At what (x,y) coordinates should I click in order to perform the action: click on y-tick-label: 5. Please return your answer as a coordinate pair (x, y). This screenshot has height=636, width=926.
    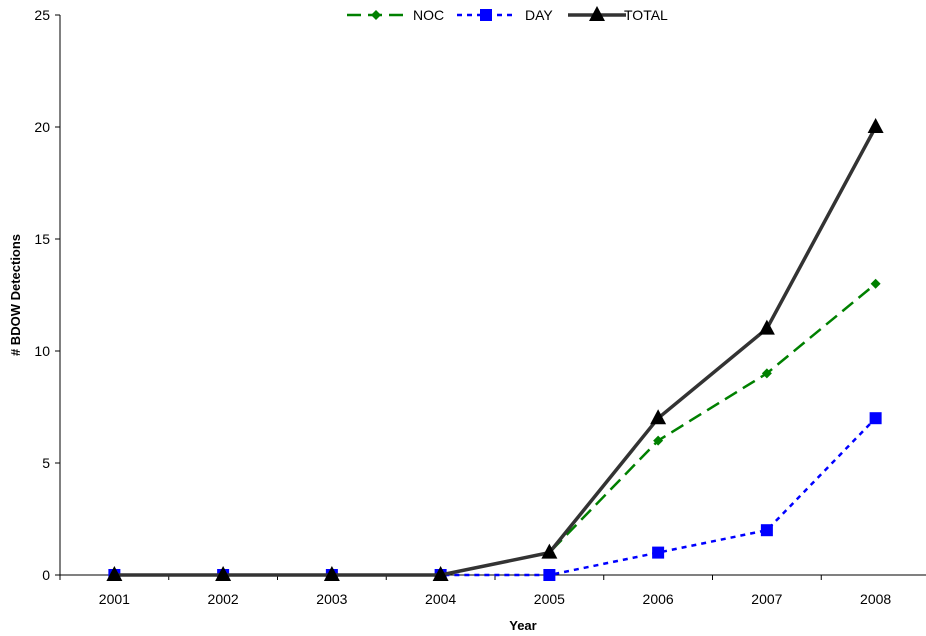
    Looking at the image, I should click on (46, 463).